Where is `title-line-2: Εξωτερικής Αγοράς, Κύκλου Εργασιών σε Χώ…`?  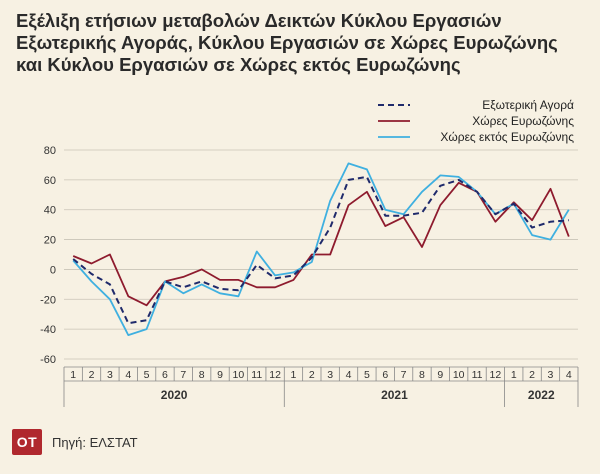 title-line-2: Εξωτερικής Αγοράς, Κύκλου Εργασιών σε Χώ… is located at coordinates (287, 42).